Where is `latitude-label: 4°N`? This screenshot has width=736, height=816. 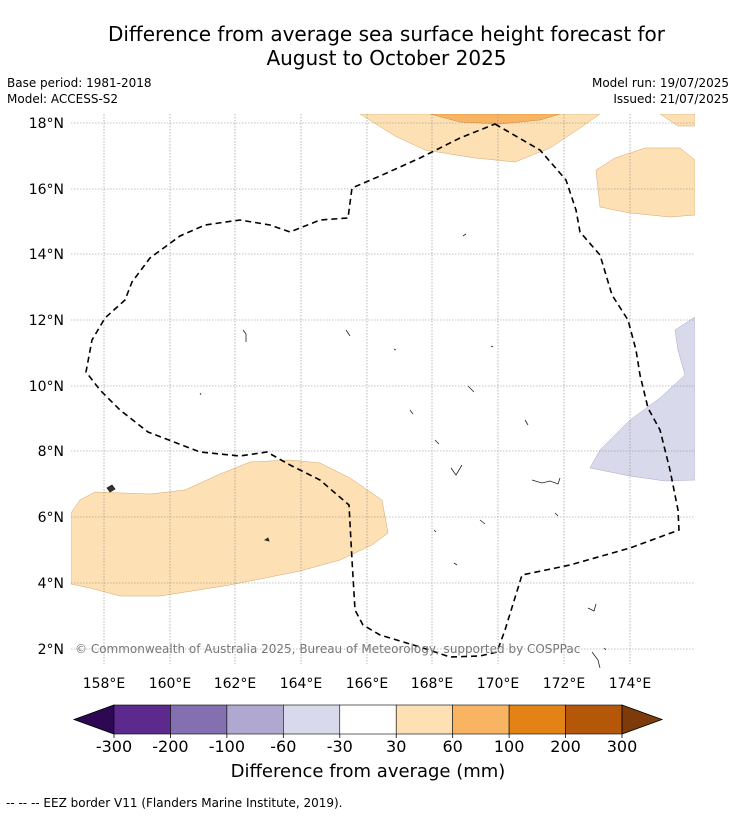
latitude-label: 4°N is located at coordinates (51, 584).